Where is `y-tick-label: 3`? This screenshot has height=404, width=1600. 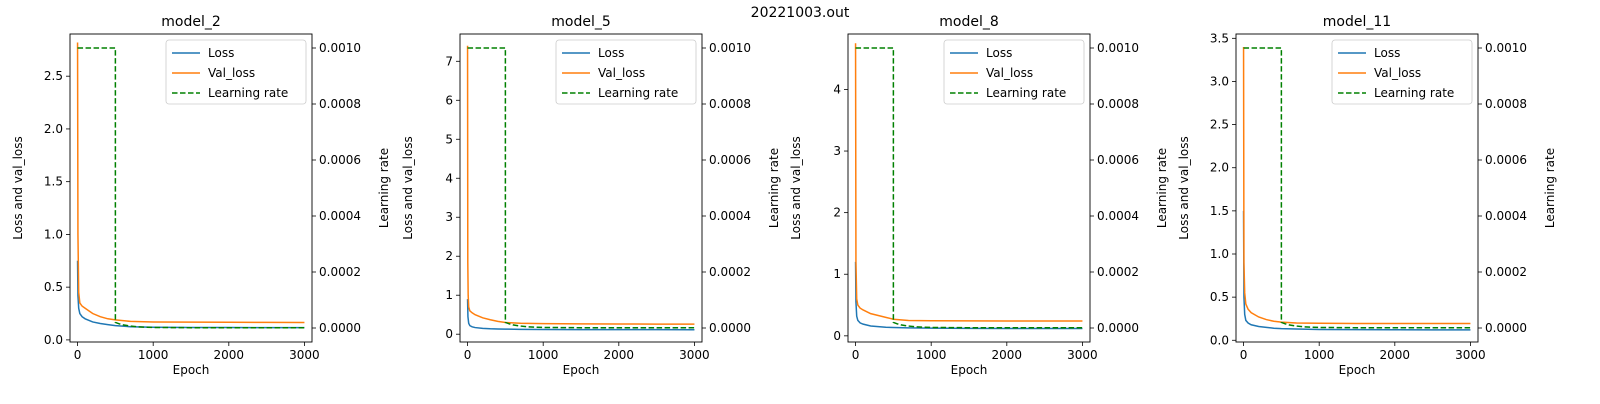 y-tick-label: 3 is located at coordinates (837, 151).